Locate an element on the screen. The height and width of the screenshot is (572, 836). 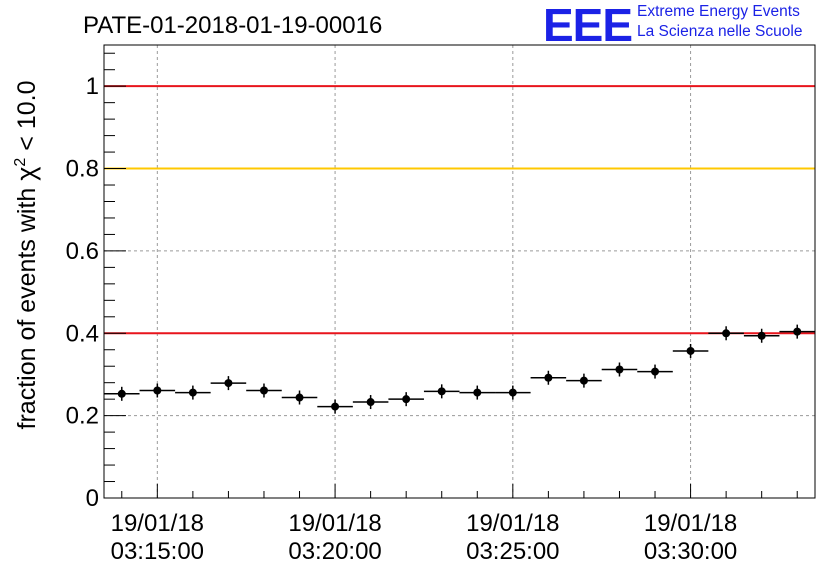
y-axis-label: fraction of events with χ2 < 10.0 is located at coordinates (26, 255).